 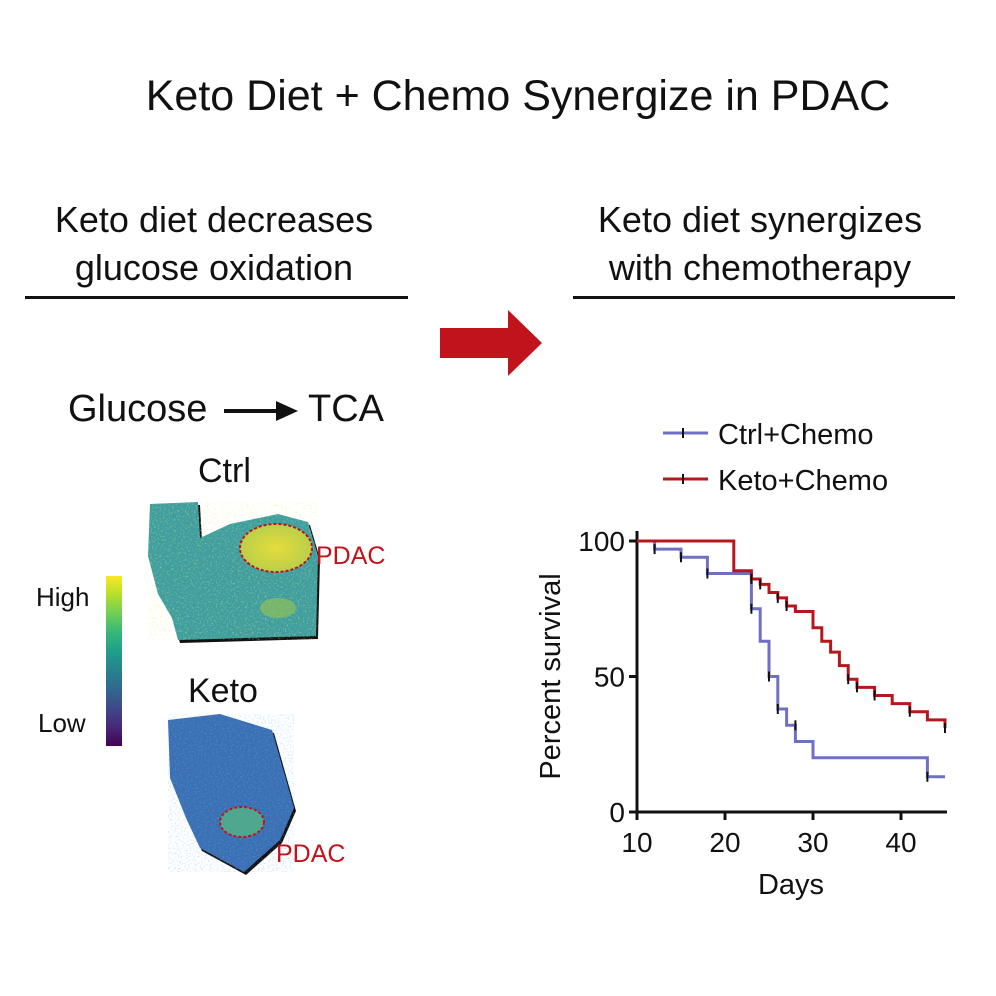 What do you see at coordinates (601, 541) in the screenshot?
I see `y-tick-label: 100` at bounding box center [601, 541].